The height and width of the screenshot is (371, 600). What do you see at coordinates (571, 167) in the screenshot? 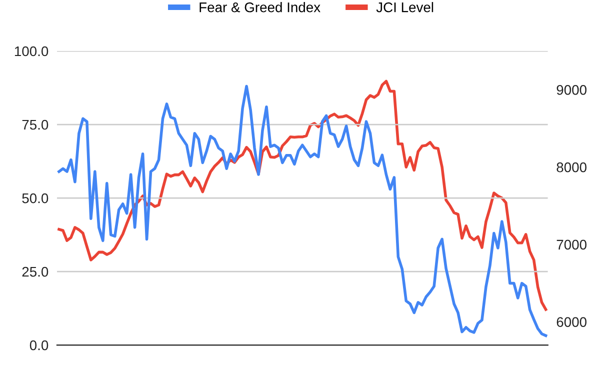
I see `y2-tick-label: 8000` at bounding box center [571, 167].